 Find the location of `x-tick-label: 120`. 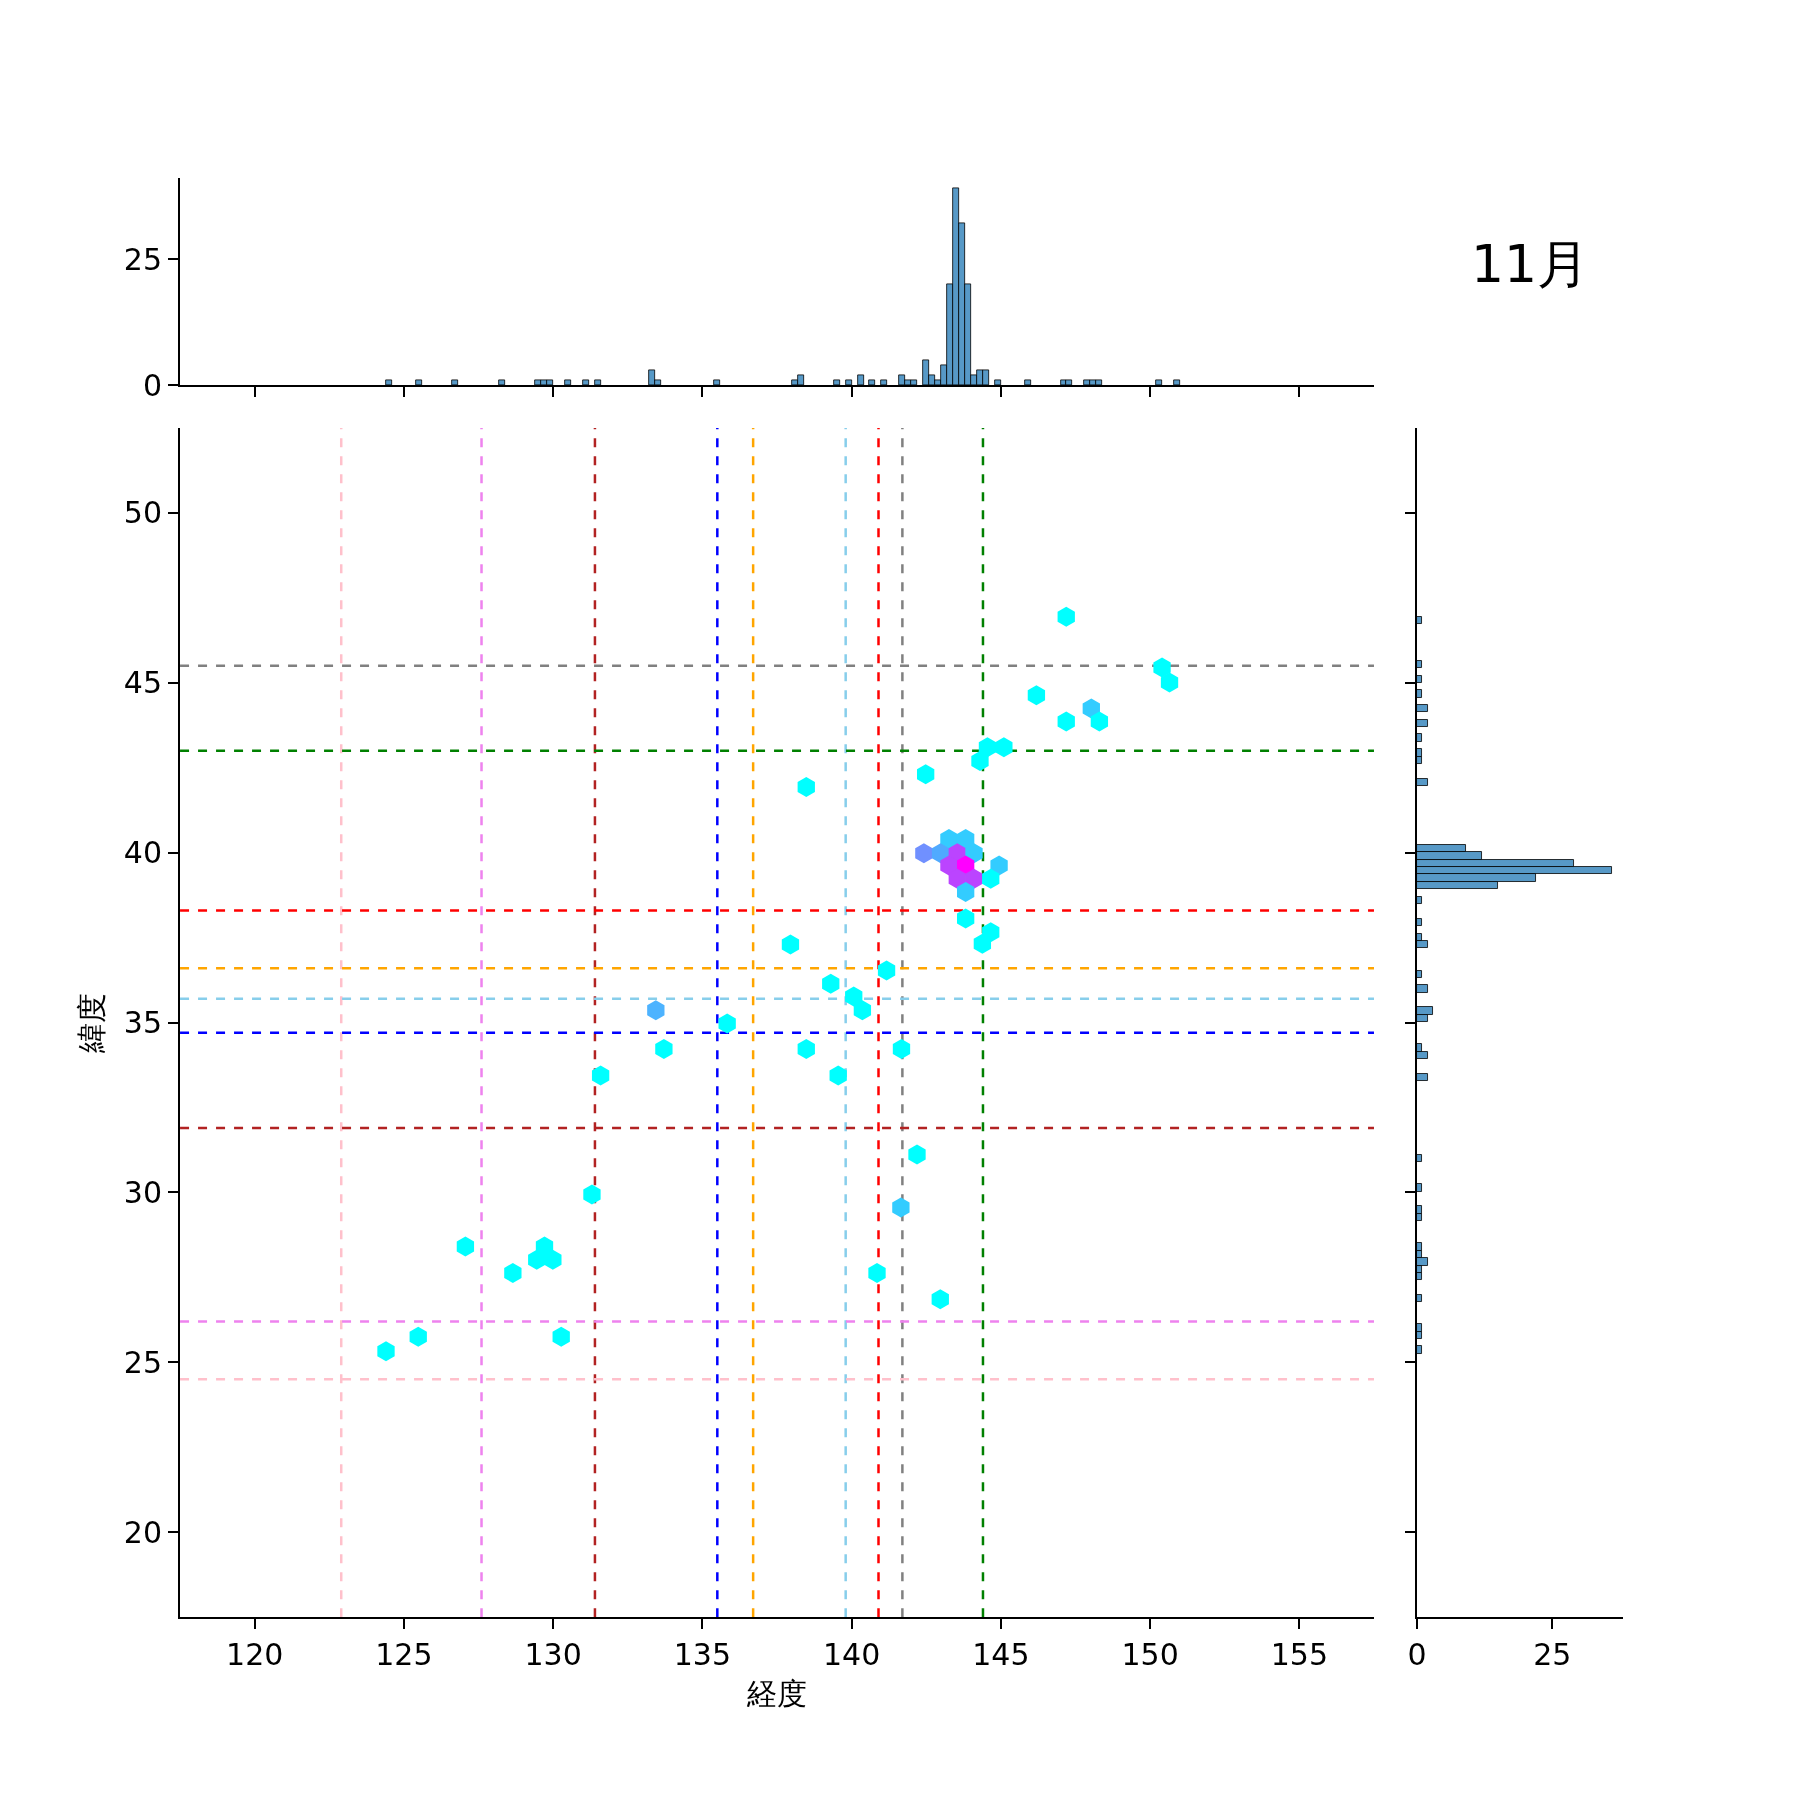

x-tick-label: 120 is located at coordinates (255, 1655).